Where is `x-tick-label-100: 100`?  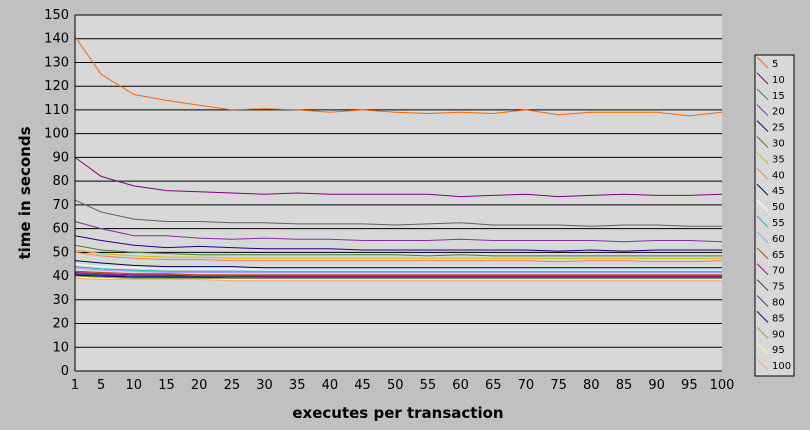
x-tick-label-100: 100 is located at coordinates (722, 385).